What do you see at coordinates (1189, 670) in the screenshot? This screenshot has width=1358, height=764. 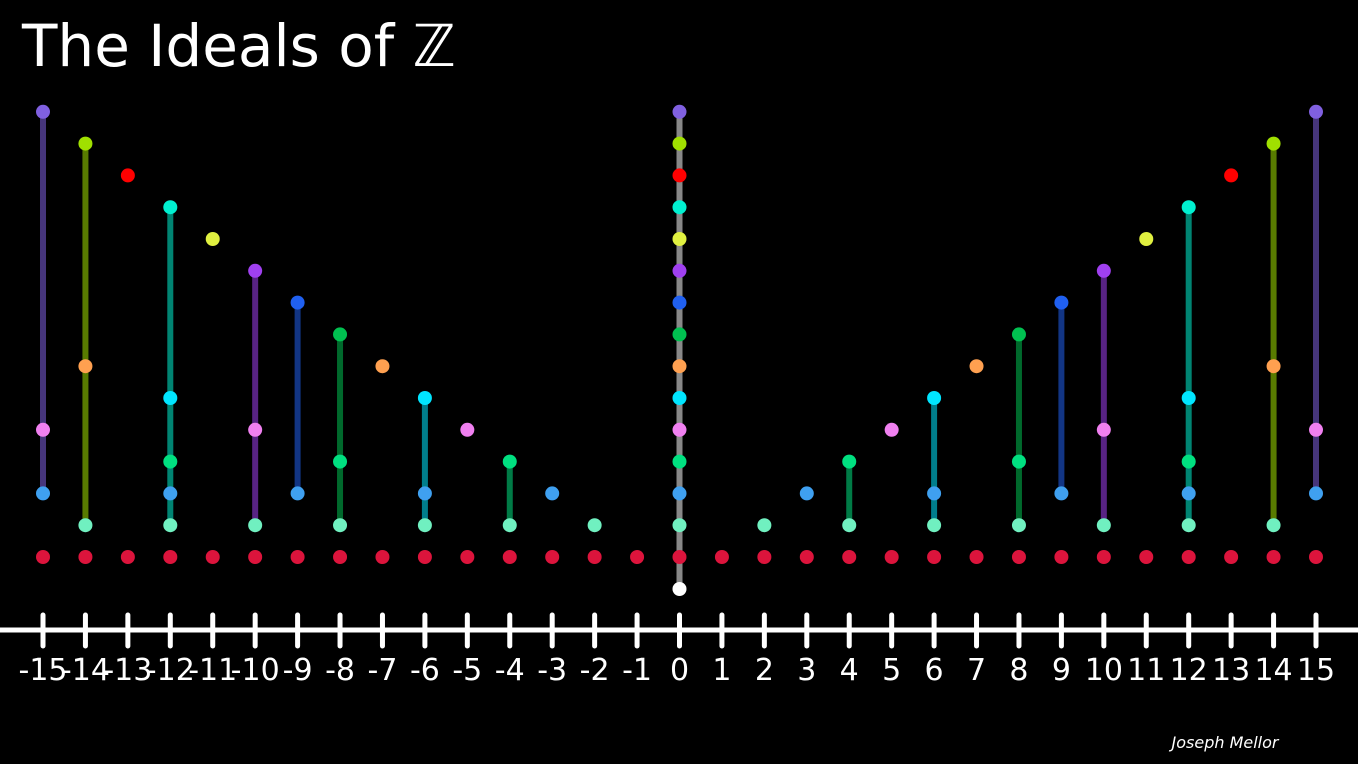 I see `tick-label: 12` at bounding box center [1189, 670].